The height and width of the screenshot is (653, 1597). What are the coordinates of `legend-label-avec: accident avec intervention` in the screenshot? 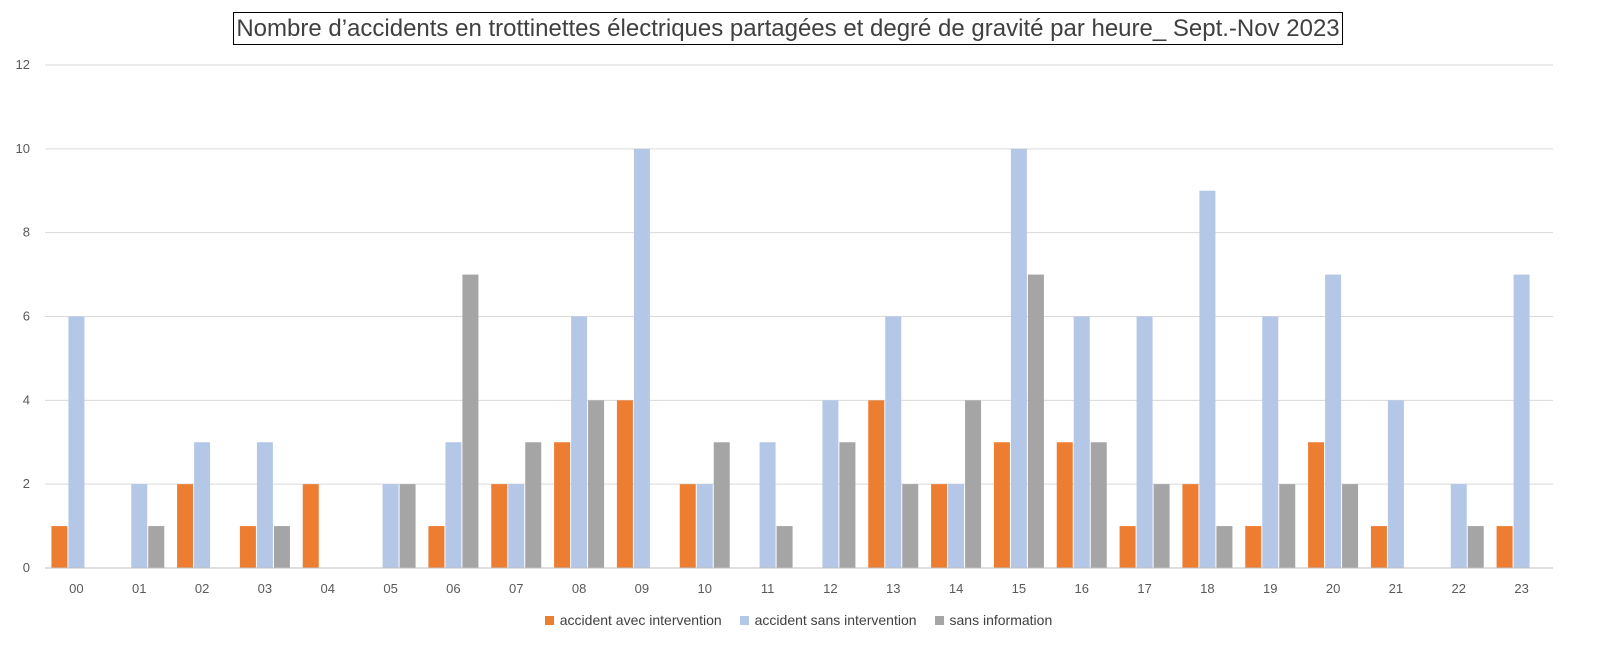 It's located at (640, 620).